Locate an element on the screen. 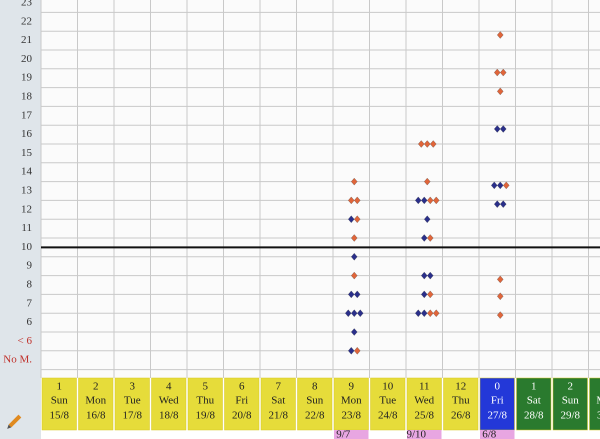  day-number: 2 is located at coordinates (571, 387).